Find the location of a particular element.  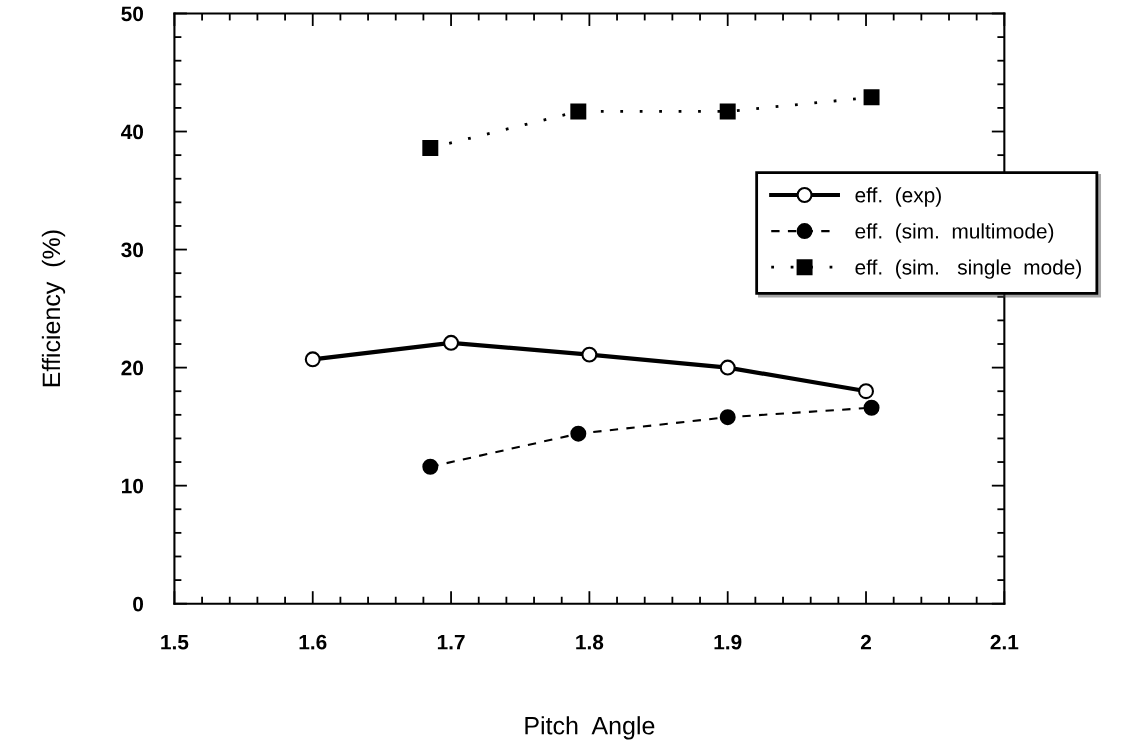

x-axis-title: Pitch Angle is located at coordinates (590, 728).